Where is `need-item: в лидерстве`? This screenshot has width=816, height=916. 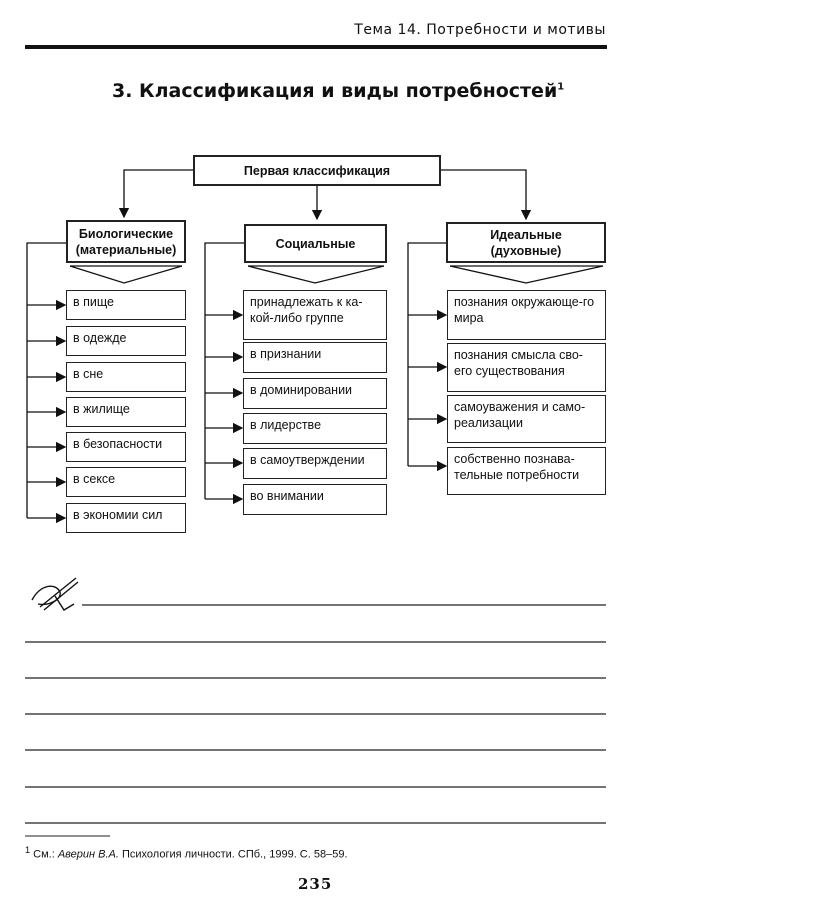
need-item: в лидерстве is located at coordinates (315, 428).